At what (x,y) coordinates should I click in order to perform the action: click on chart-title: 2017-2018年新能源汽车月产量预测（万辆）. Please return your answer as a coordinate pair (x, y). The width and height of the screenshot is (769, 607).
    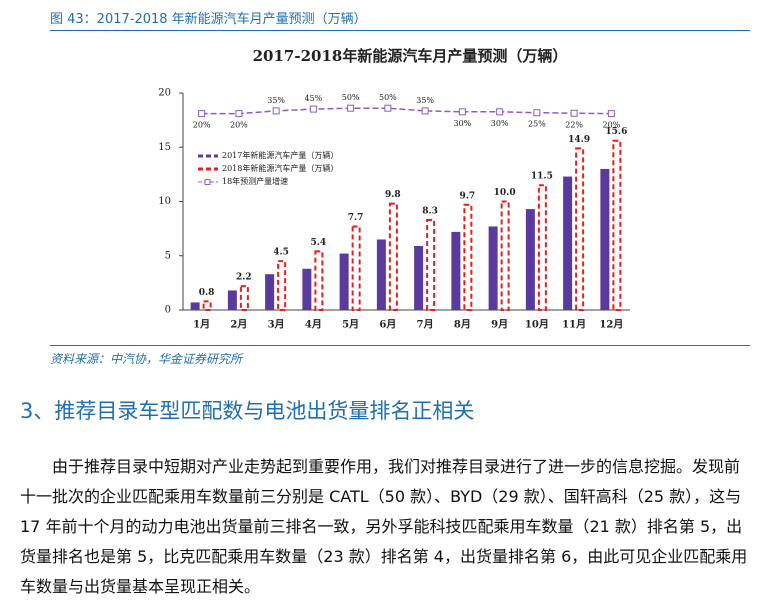
    Looking at the image, I should click on (410, 56).